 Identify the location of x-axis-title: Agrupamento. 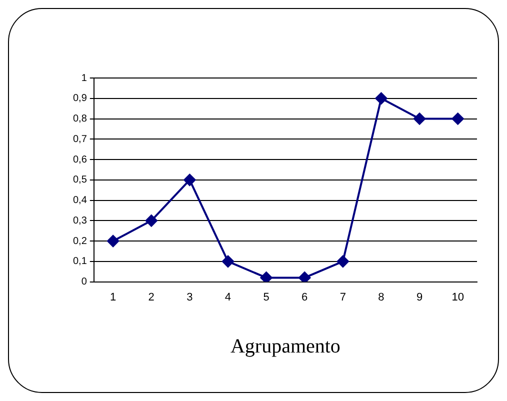
(285, 346).